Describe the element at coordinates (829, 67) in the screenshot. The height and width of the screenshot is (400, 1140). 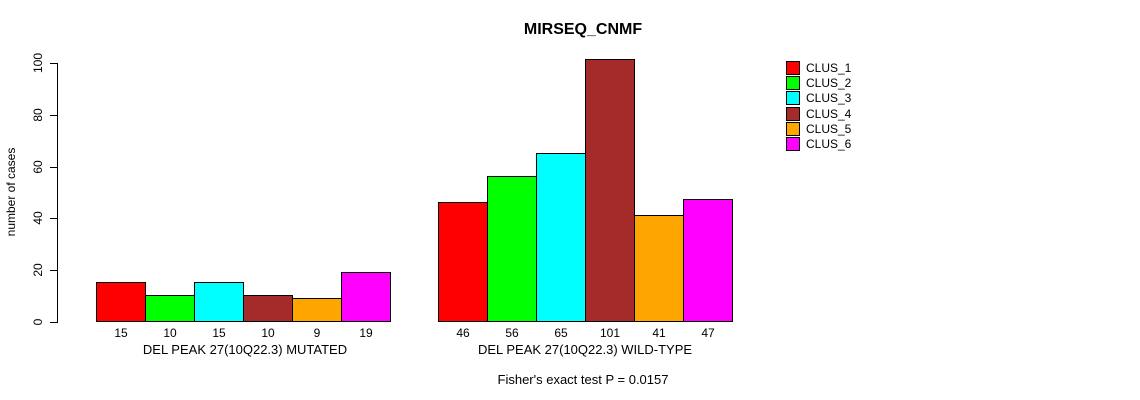
I see `legend-label: CLUS_1` at that location.